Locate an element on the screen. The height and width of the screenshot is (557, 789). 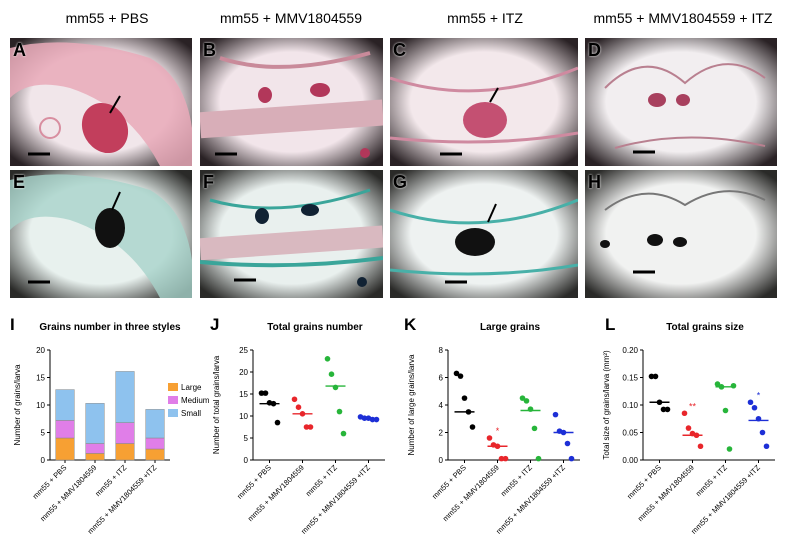
micrograph-d: D is located at coordinates (681, 102).